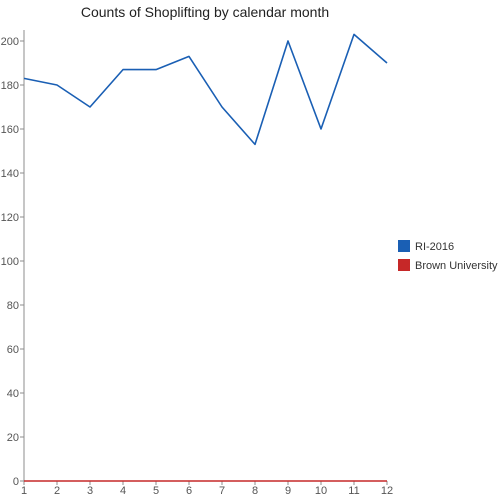  What do you see at coordinates (10, 174) in the screenshot?
I see `y-tick-label: 140` at bounding box center [10, 174].